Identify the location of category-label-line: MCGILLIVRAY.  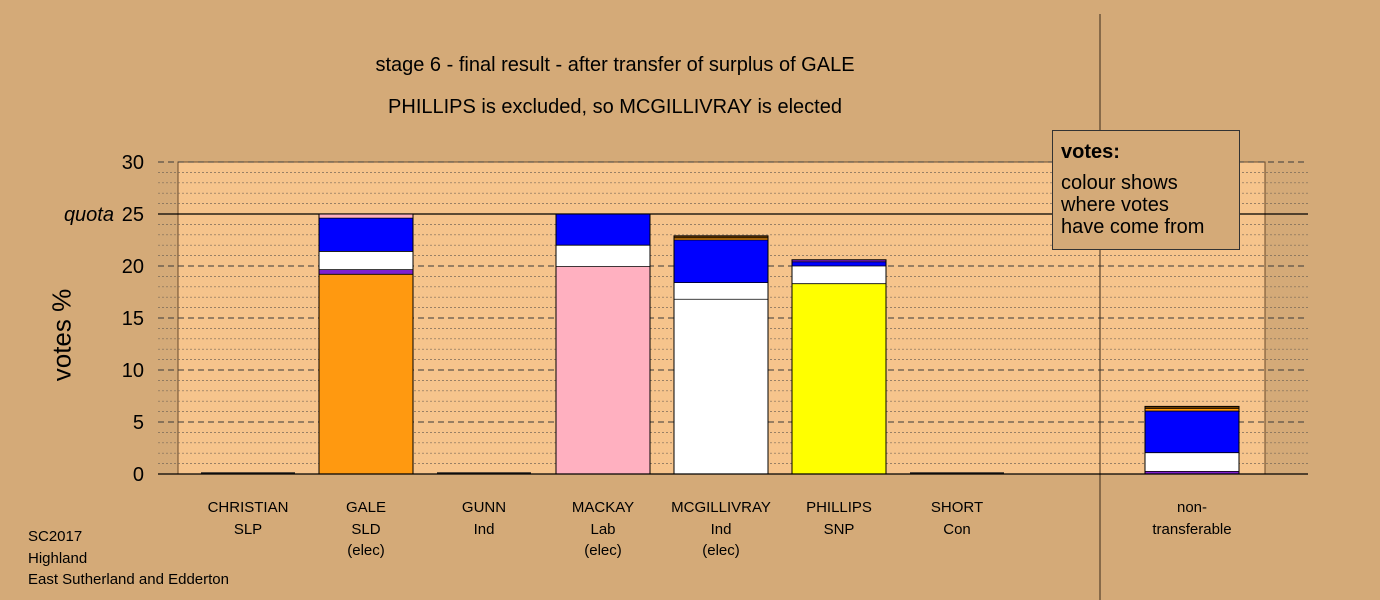
(721, 507).